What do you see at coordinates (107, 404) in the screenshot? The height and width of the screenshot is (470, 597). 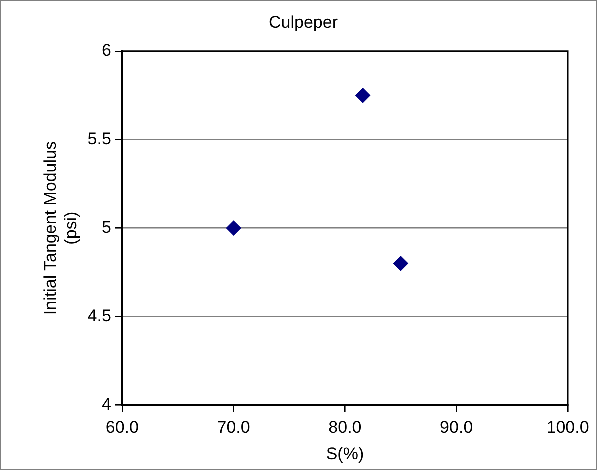 I see `y-tick-label: 4` at bounding box center [107, 404].